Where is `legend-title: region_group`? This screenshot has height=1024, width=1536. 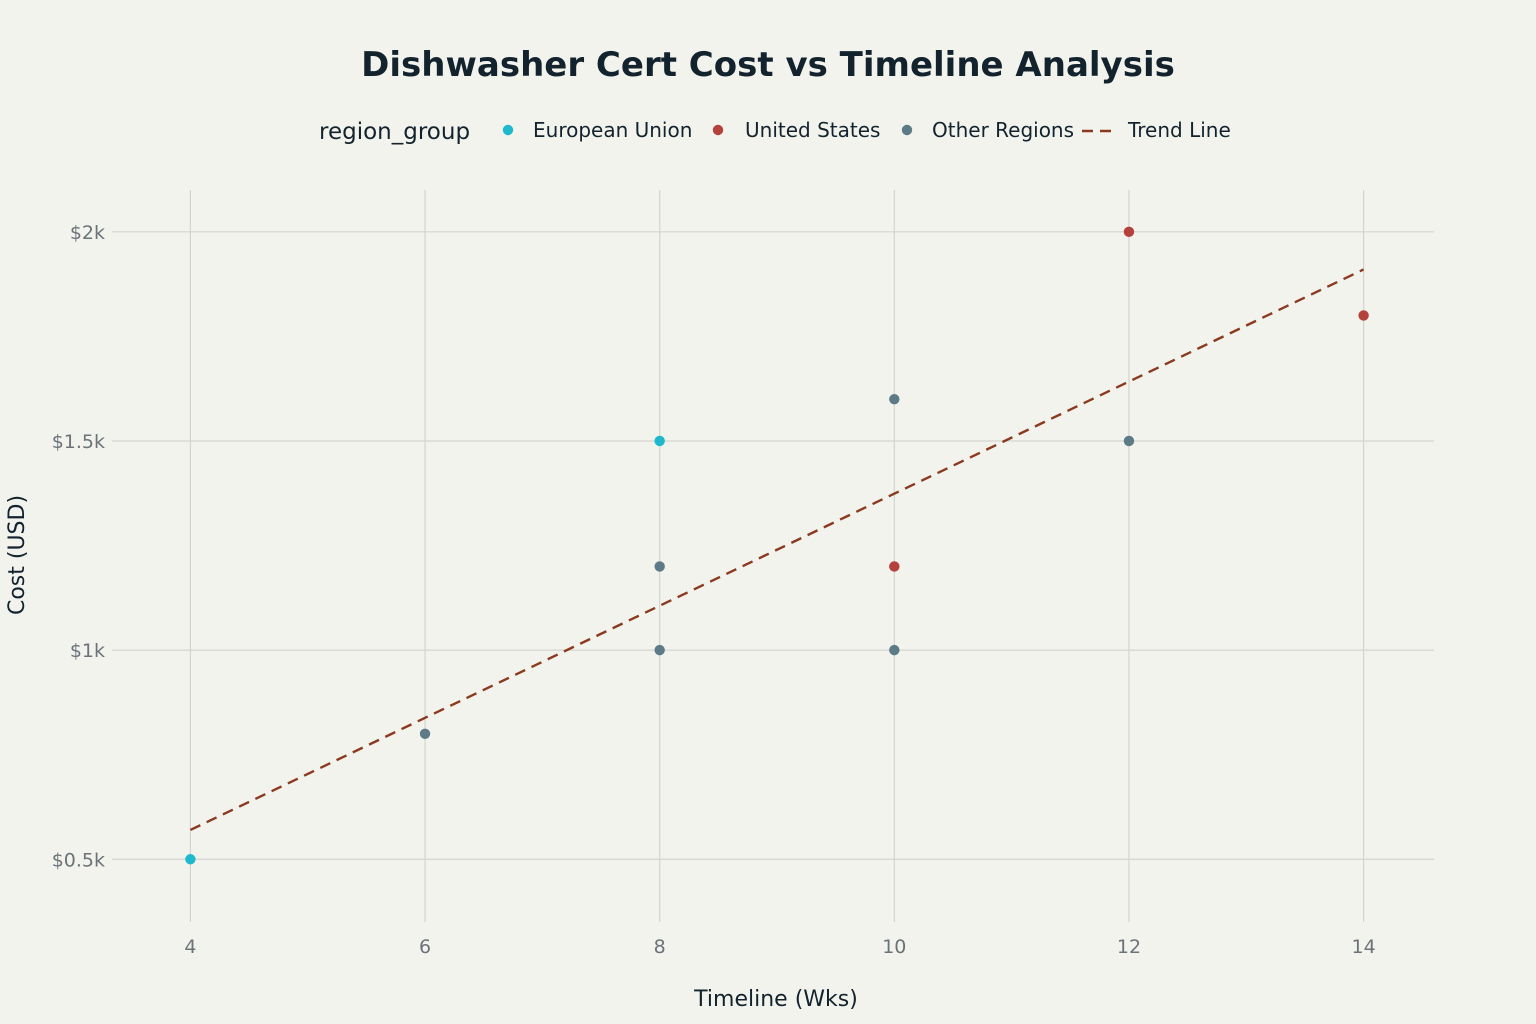
legend-title: region_group is located at coordinates (394, 132).